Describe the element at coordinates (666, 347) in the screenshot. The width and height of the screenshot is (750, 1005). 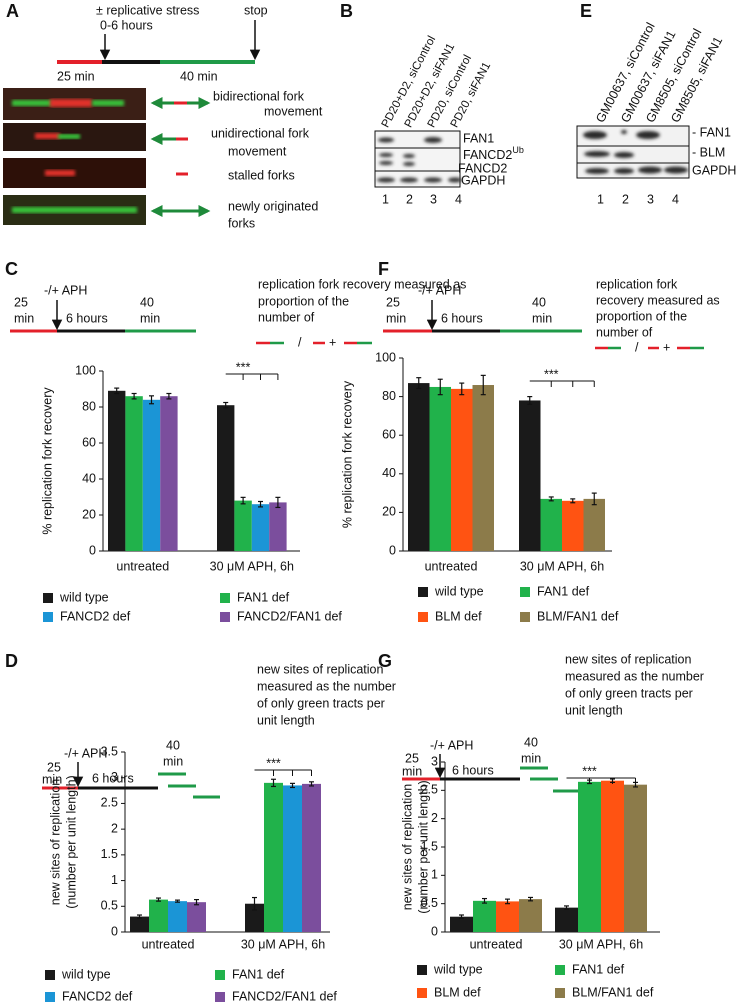
I see `symbol: +` at that location.